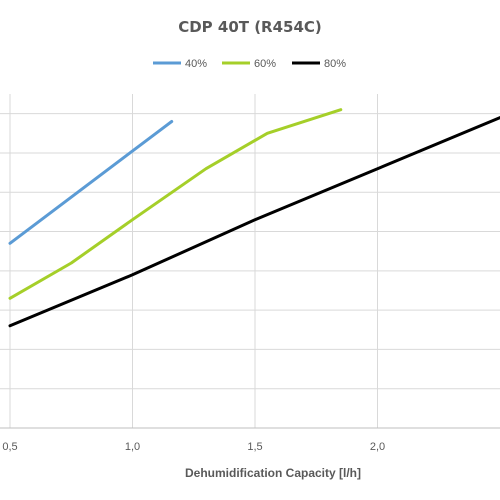  I want to click on legend-label-2: 80%, so click(335, 64).